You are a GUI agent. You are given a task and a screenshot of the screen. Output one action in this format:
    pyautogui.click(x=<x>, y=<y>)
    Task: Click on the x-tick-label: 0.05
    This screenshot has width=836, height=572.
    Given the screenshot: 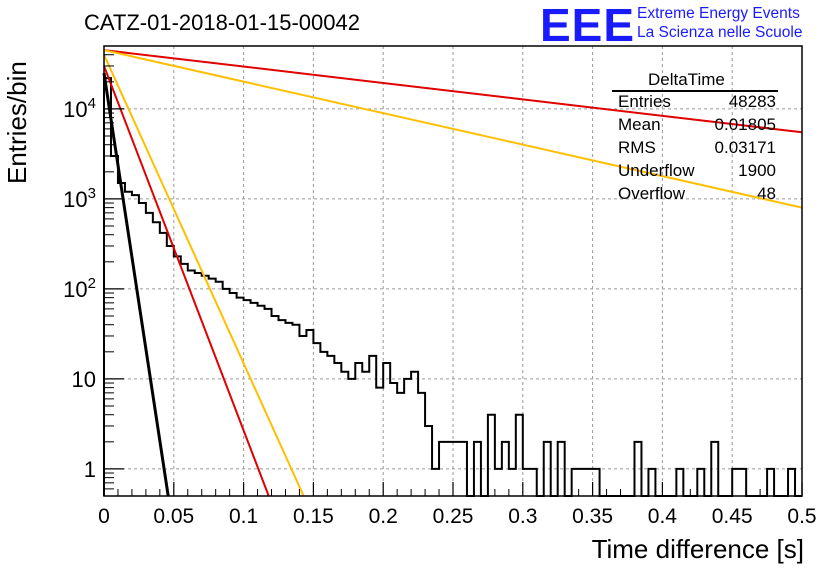 What is the action you would take?
    pyautogui.click(x=173, y=516)
    